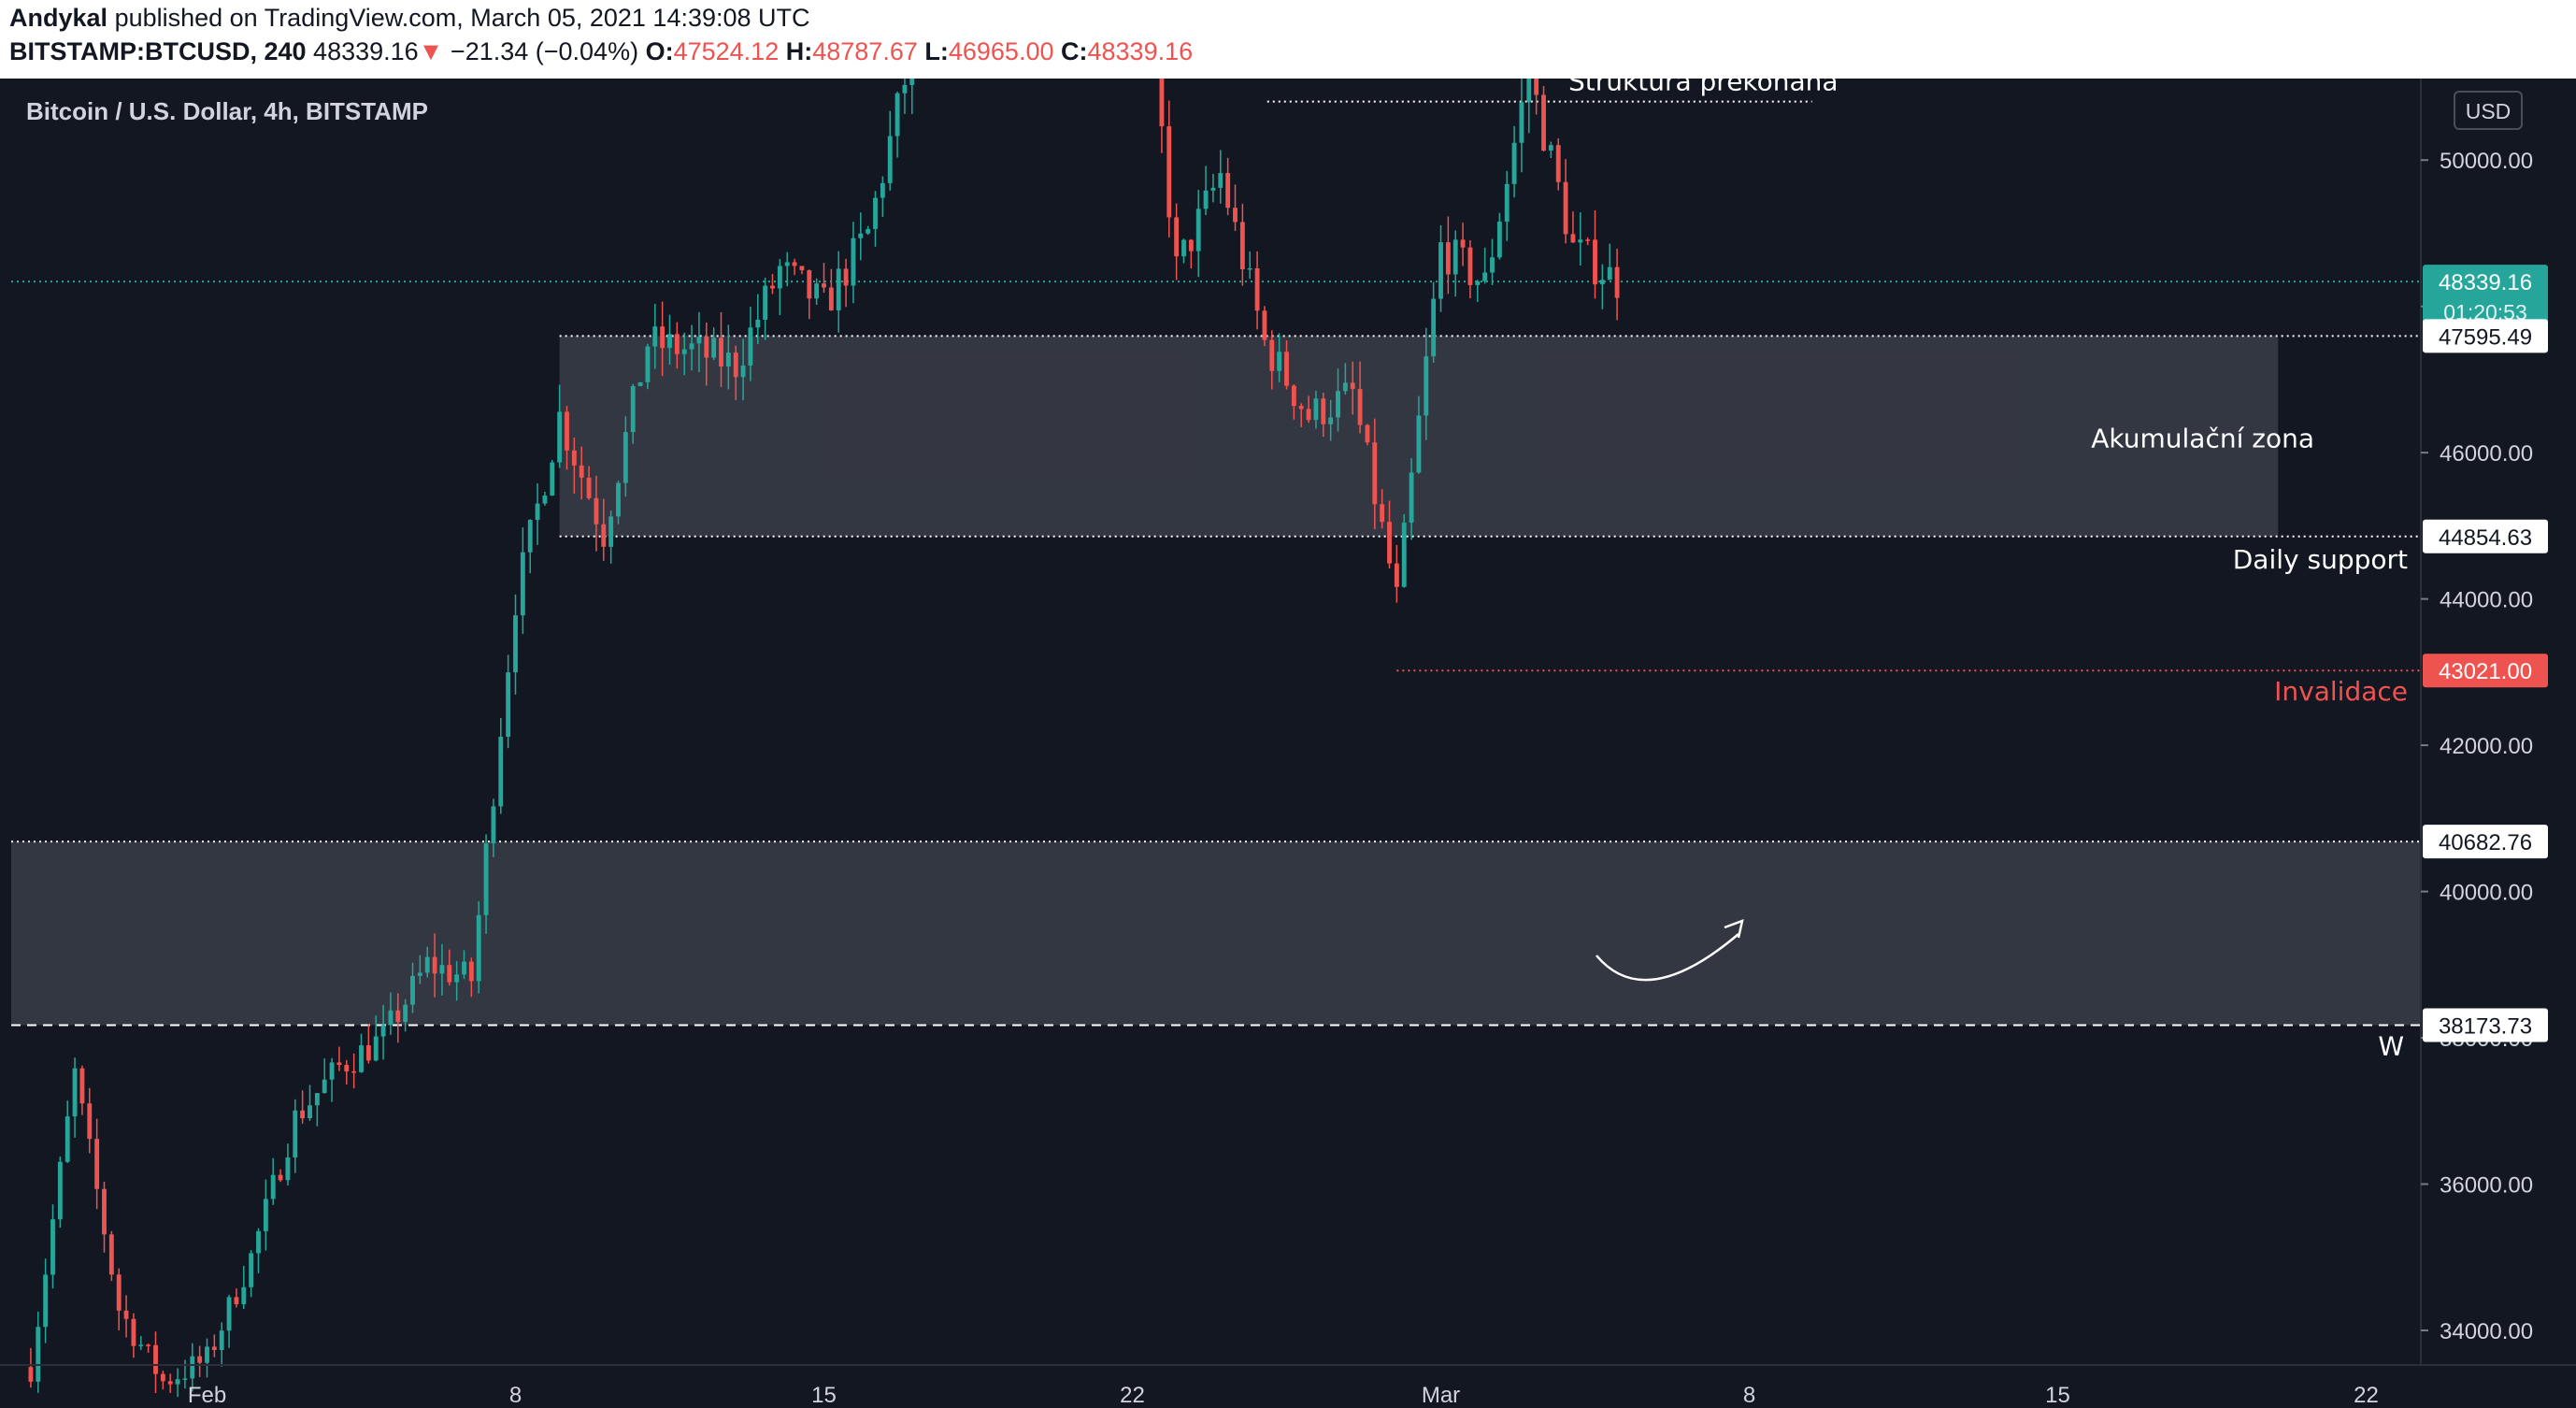  I want to click on author-name: Andykal, so click(58, 18).